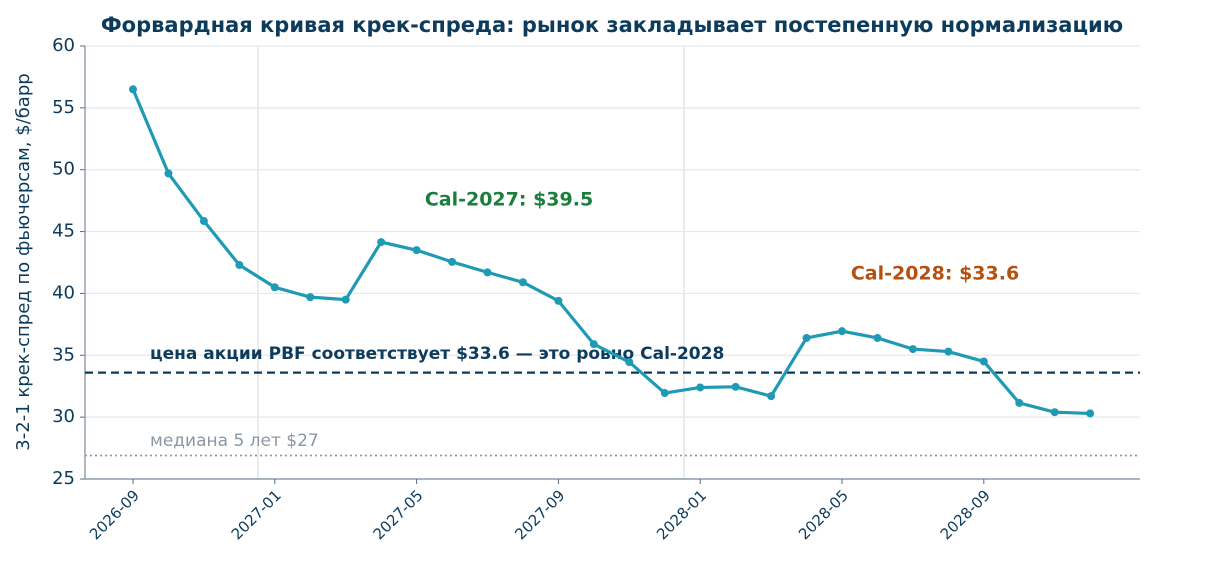  I want to click on y-tick-label: 40, so click(63, 292).